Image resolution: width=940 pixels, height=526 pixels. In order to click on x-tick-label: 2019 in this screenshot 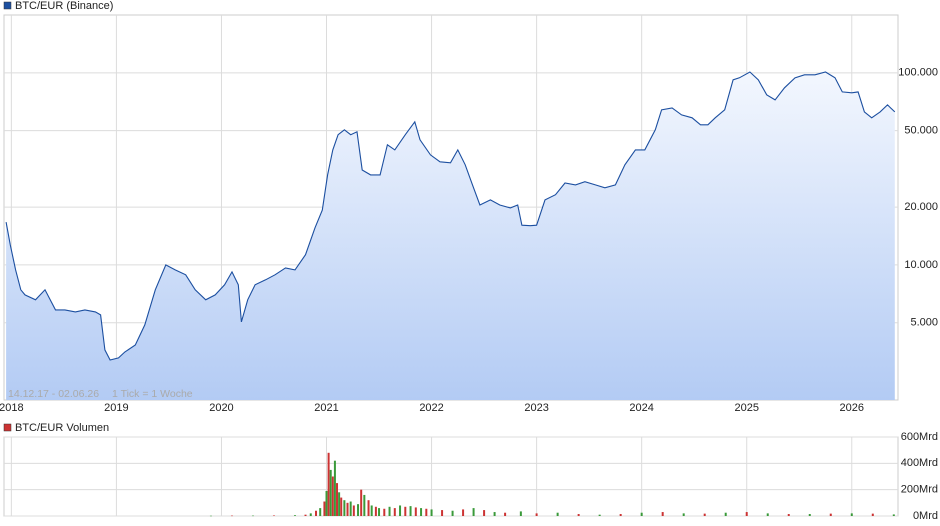, I will do `click(116, 408)`.